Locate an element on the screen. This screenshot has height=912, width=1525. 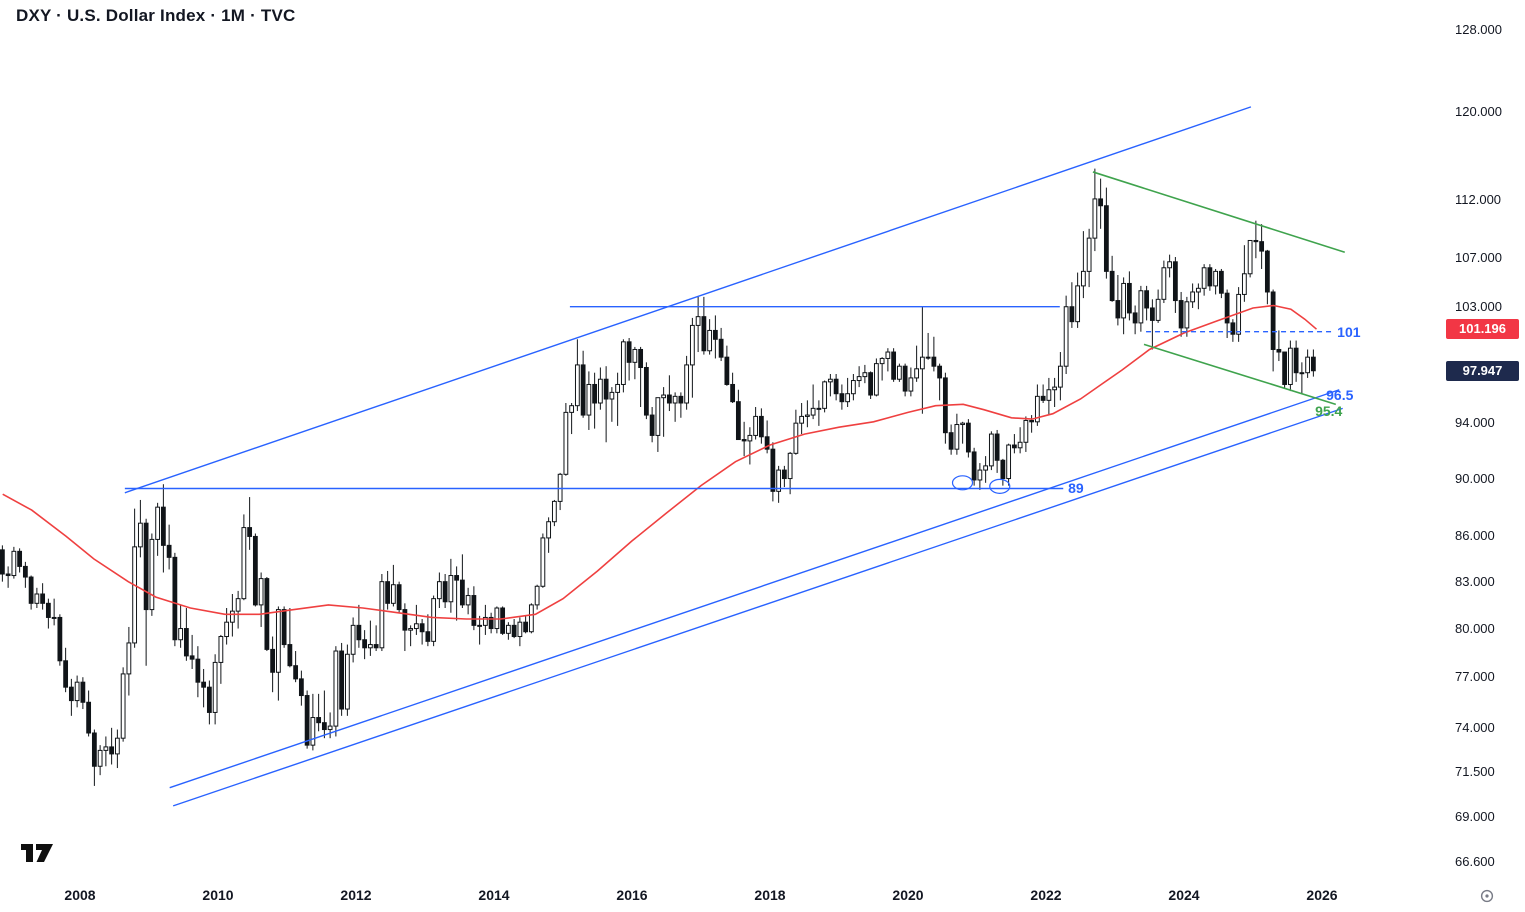
x-axis-label: 2012 is located at coordinates (356, 895).